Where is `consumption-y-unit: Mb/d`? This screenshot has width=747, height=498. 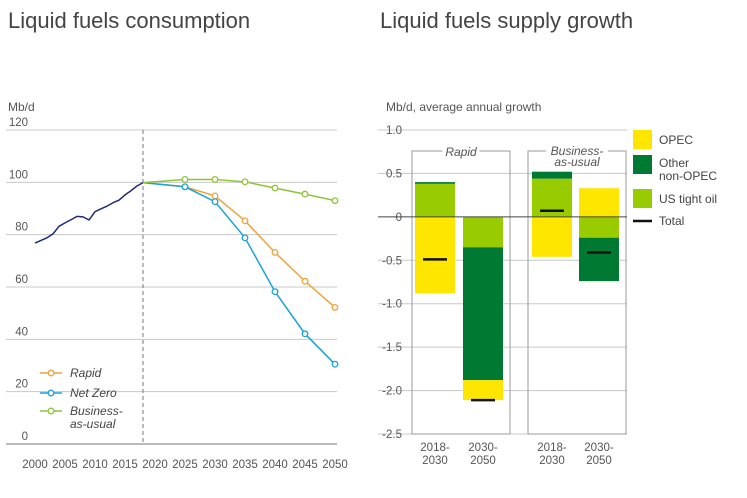
consumption-y-unit: Mb/d is located at coordinates (21, 107).